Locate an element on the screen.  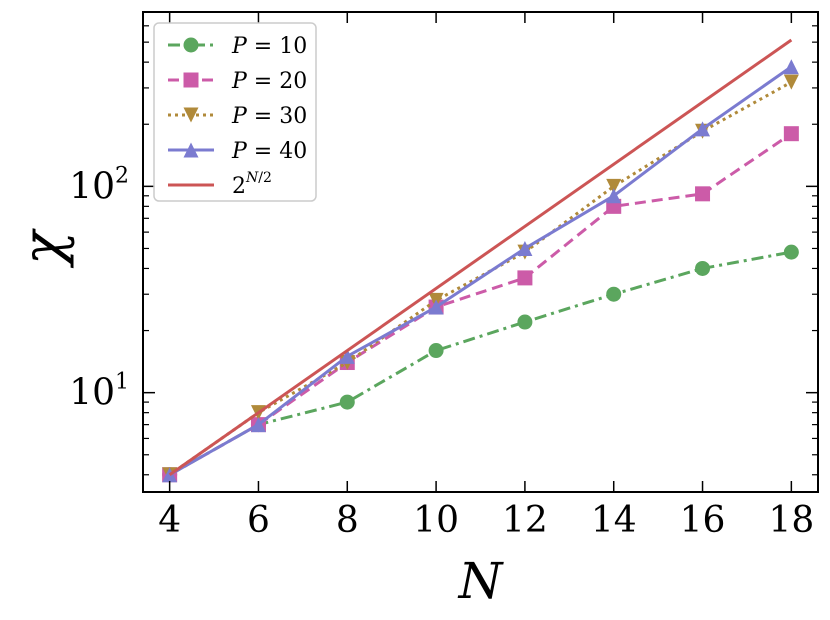
legend-label: P = 40 is located at coordinates (269, 151).